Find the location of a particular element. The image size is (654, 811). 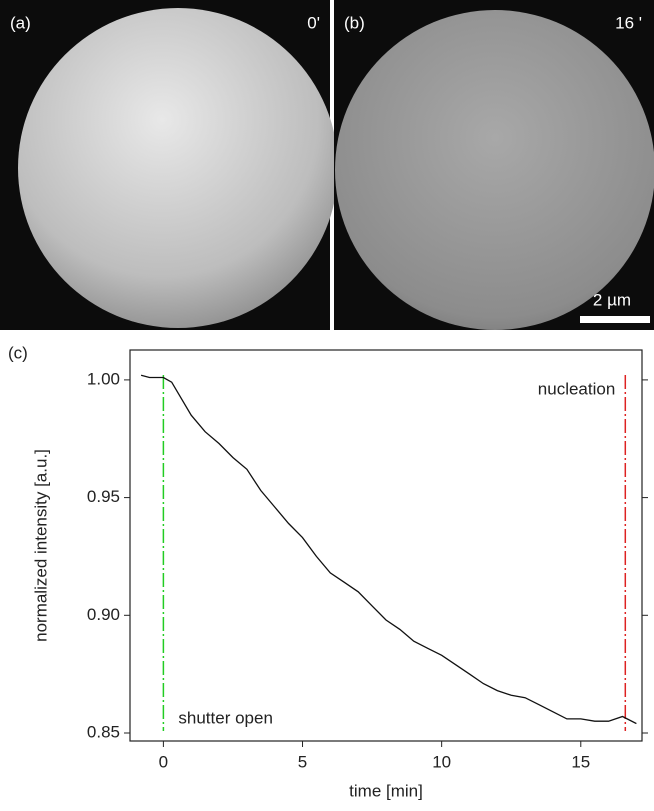

x-tick-label: 10 is located at coordinates (441, 761).